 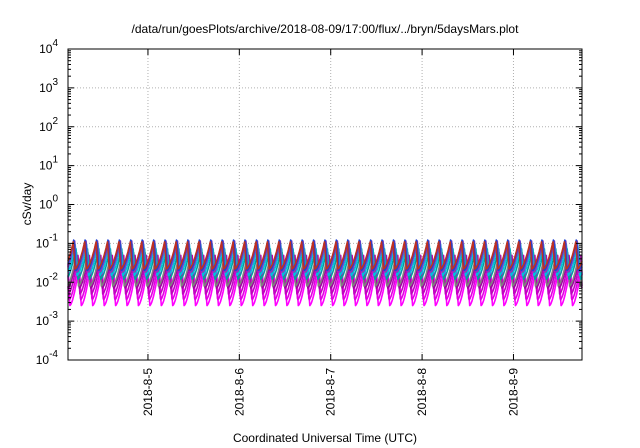 I want to click on x-tick-label: 2018-8-7, so click(x=331, y=392).